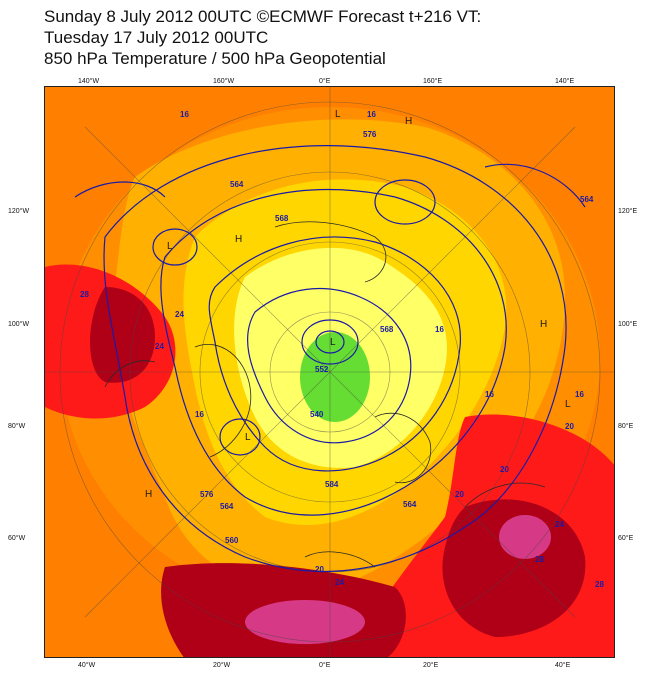  I want to click on tick-top-1: 140°W, so click(89, 81).